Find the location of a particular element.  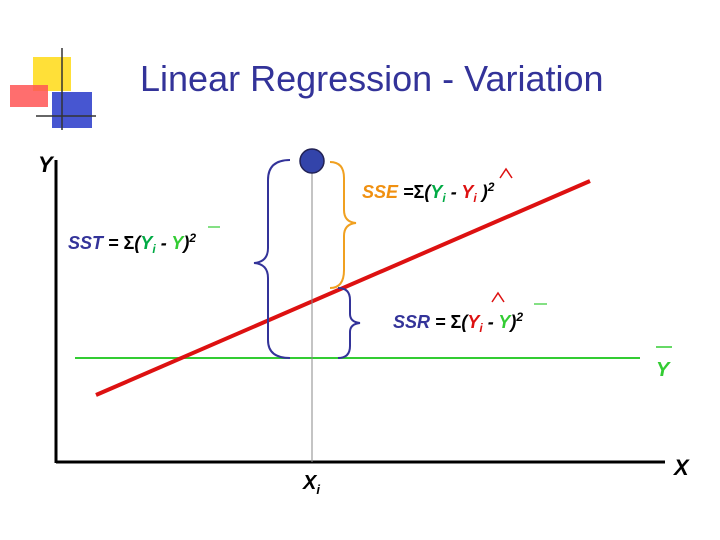

sse-yhat-hat is located at coordinates (506, 173).